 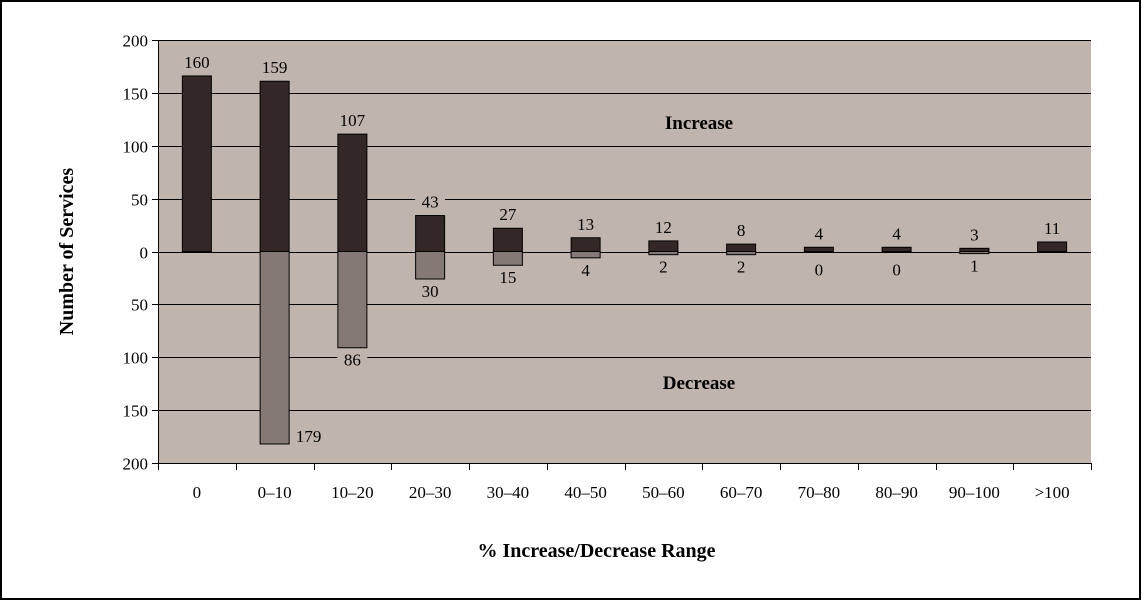 What do you see at coordinates (508, 492) in the screenshot?
I see `x-tick-label: 30–40` at bounding box center [508, 492].